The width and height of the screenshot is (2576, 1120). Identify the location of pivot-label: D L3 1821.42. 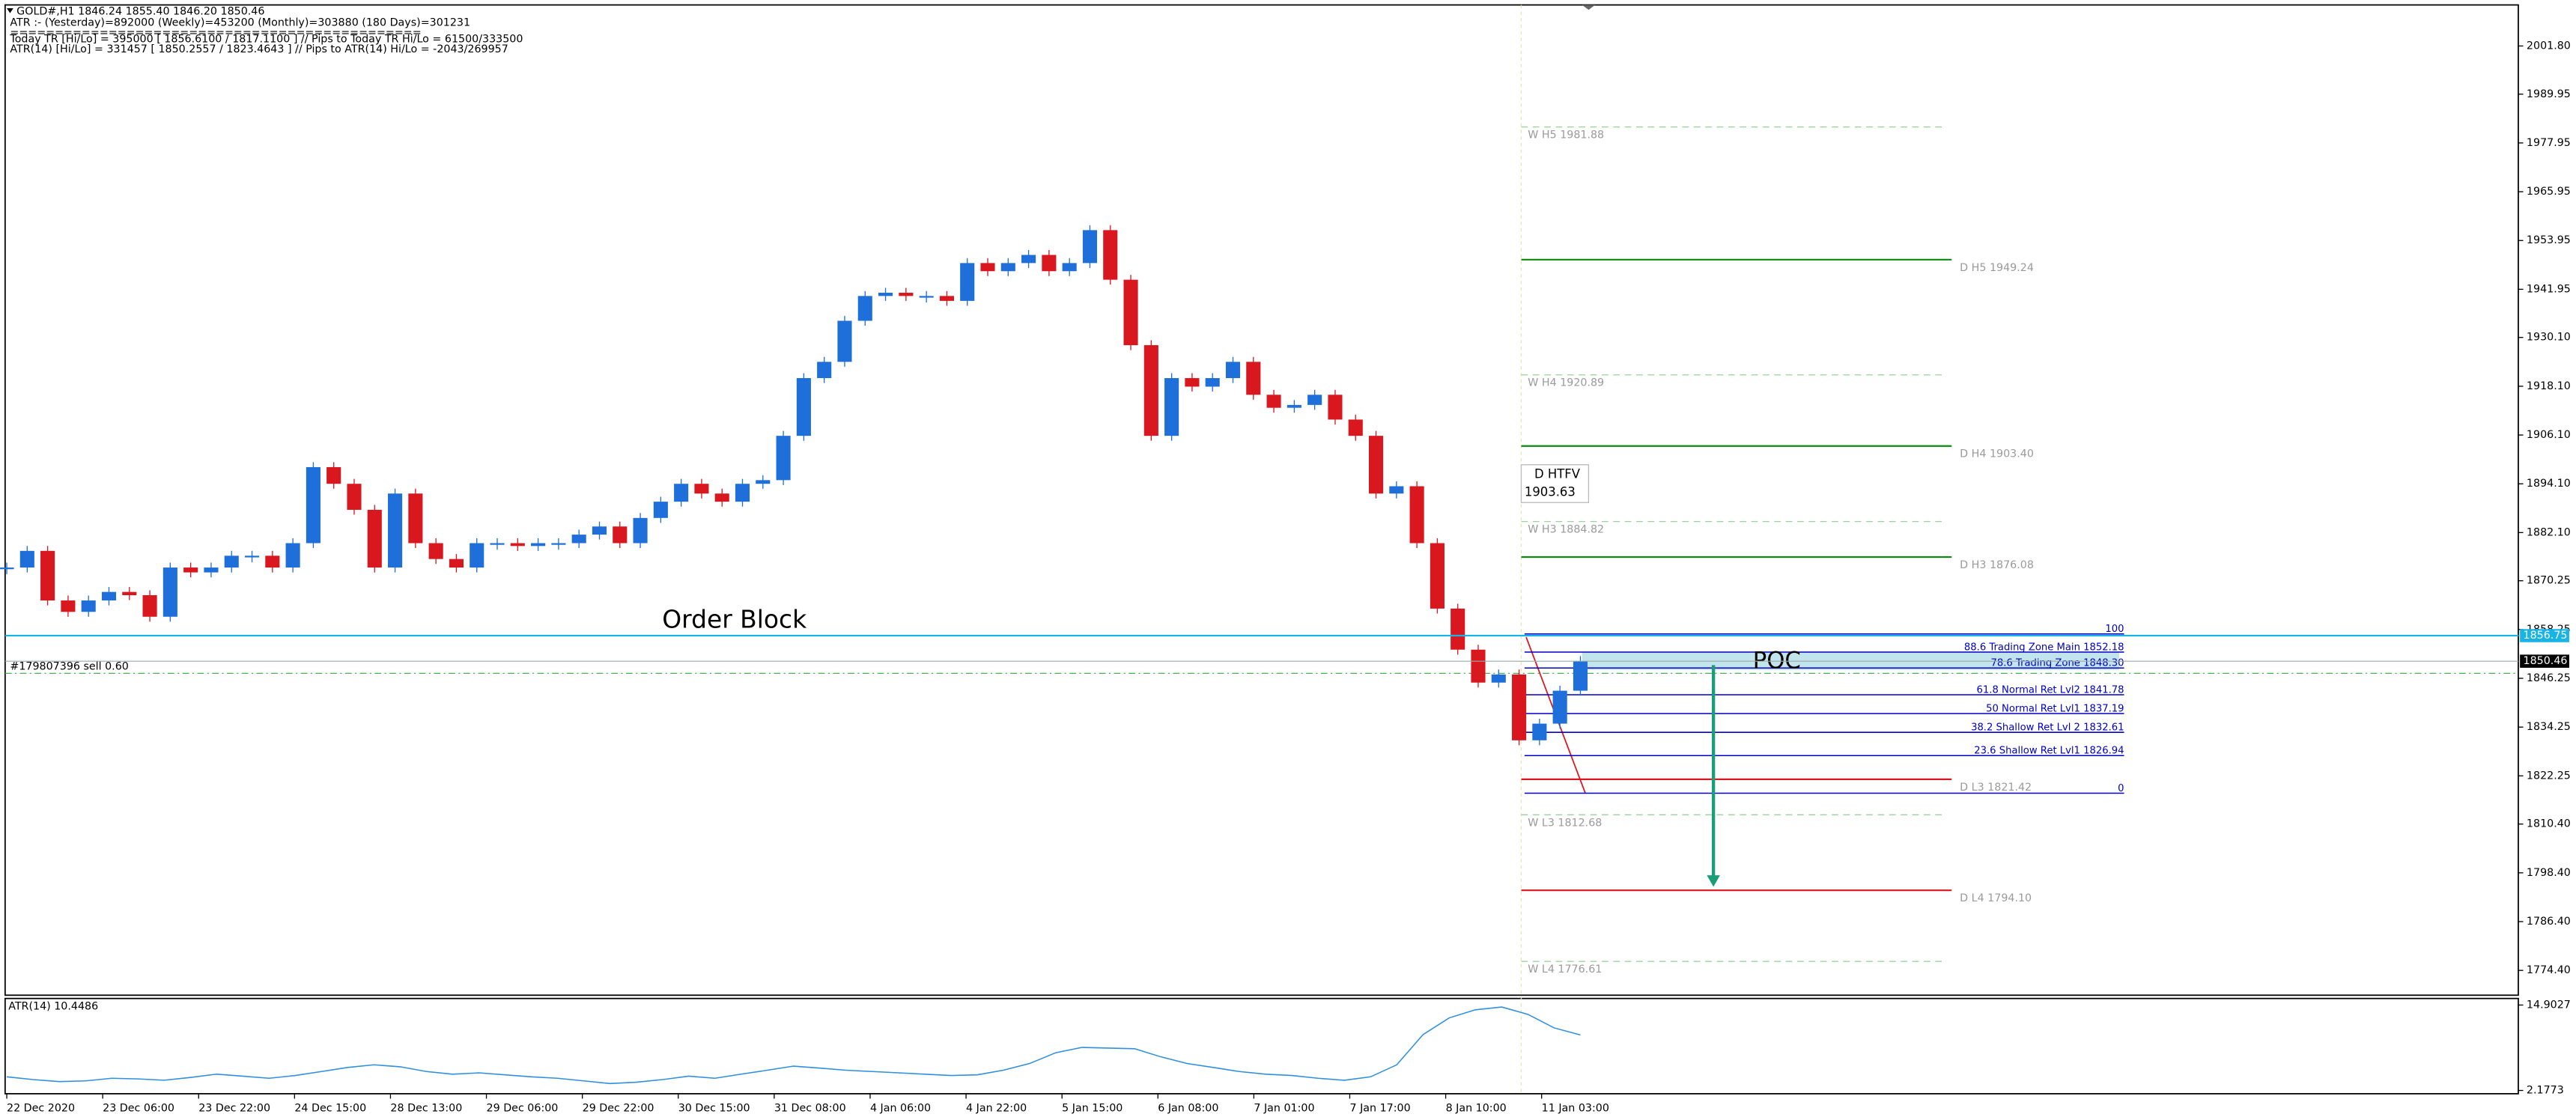
(1996, 788).